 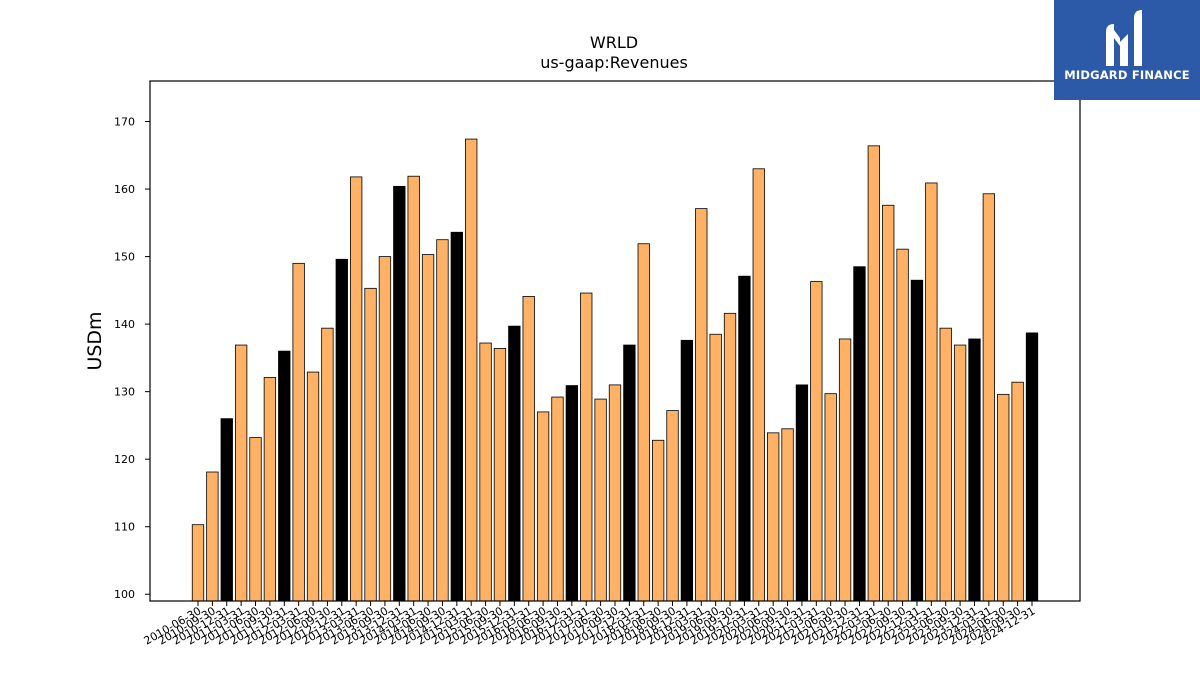 I want to click on chart-title: WRLD, so click(x=614, y=42).